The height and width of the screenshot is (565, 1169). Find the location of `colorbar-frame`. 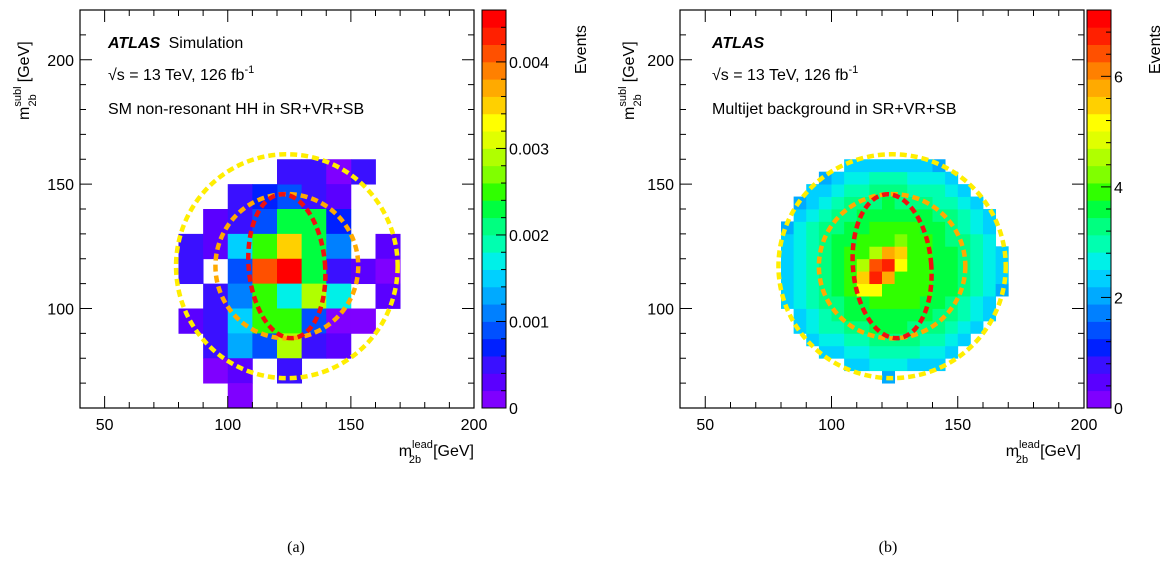

colorbar-frame is located at coordinates (494, 209).